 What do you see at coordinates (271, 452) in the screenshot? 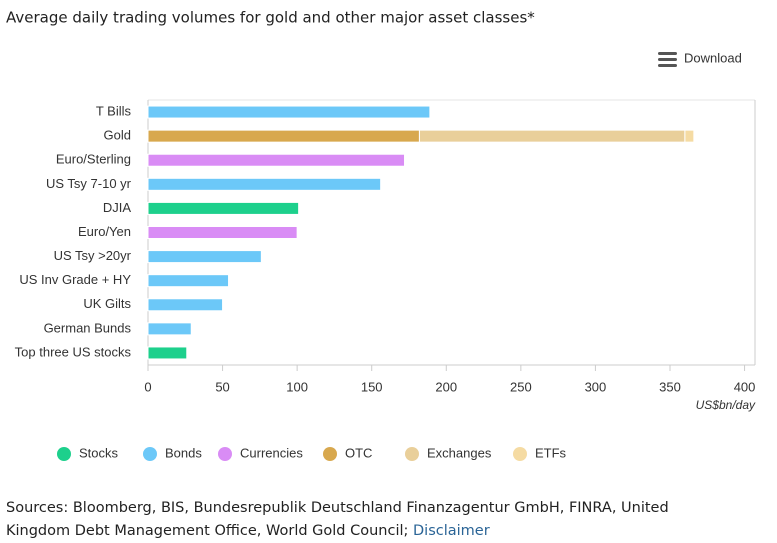
I see `legend-label: Currencies` at bounding box center [271, 452].